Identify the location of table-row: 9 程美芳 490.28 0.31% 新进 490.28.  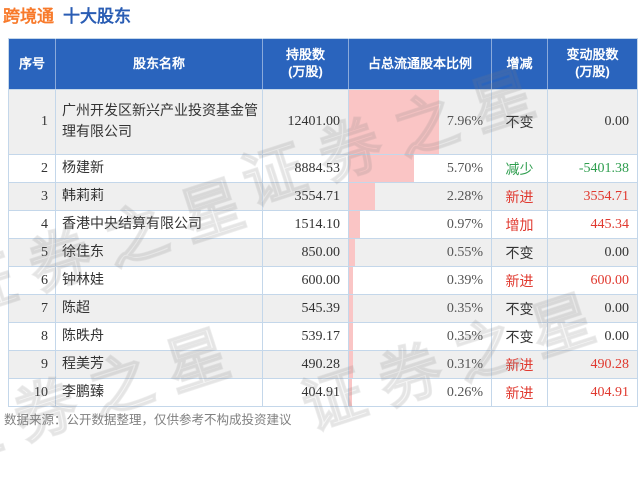
(323, 364).